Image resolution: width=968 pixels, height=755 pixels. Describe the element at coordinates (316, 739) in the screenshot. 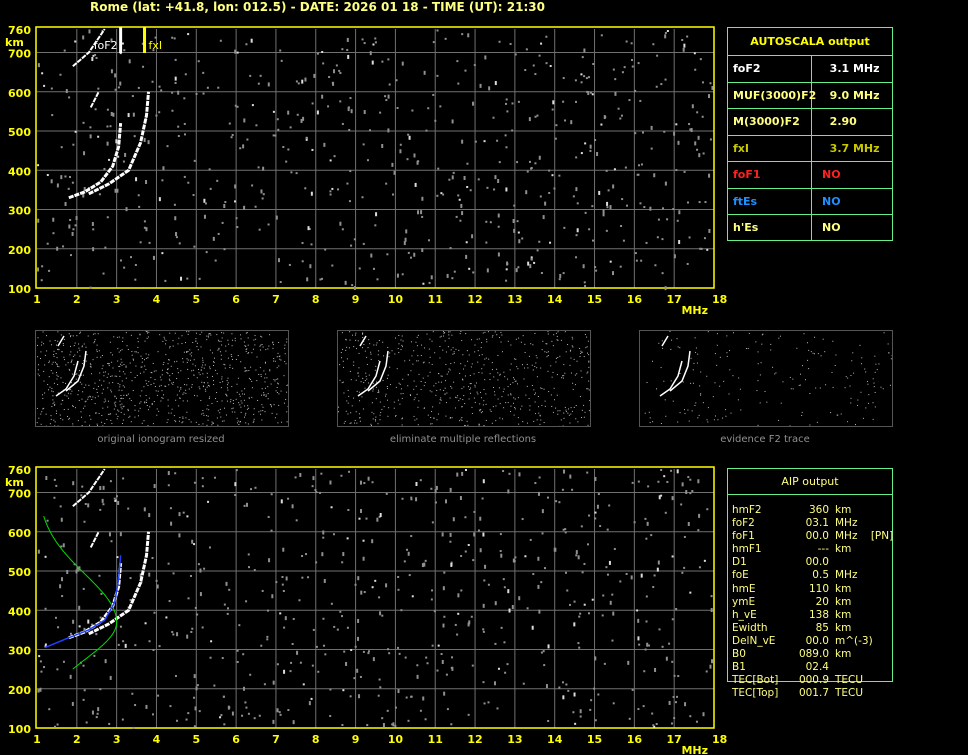

I see `x-tick-label: 8` at that location.